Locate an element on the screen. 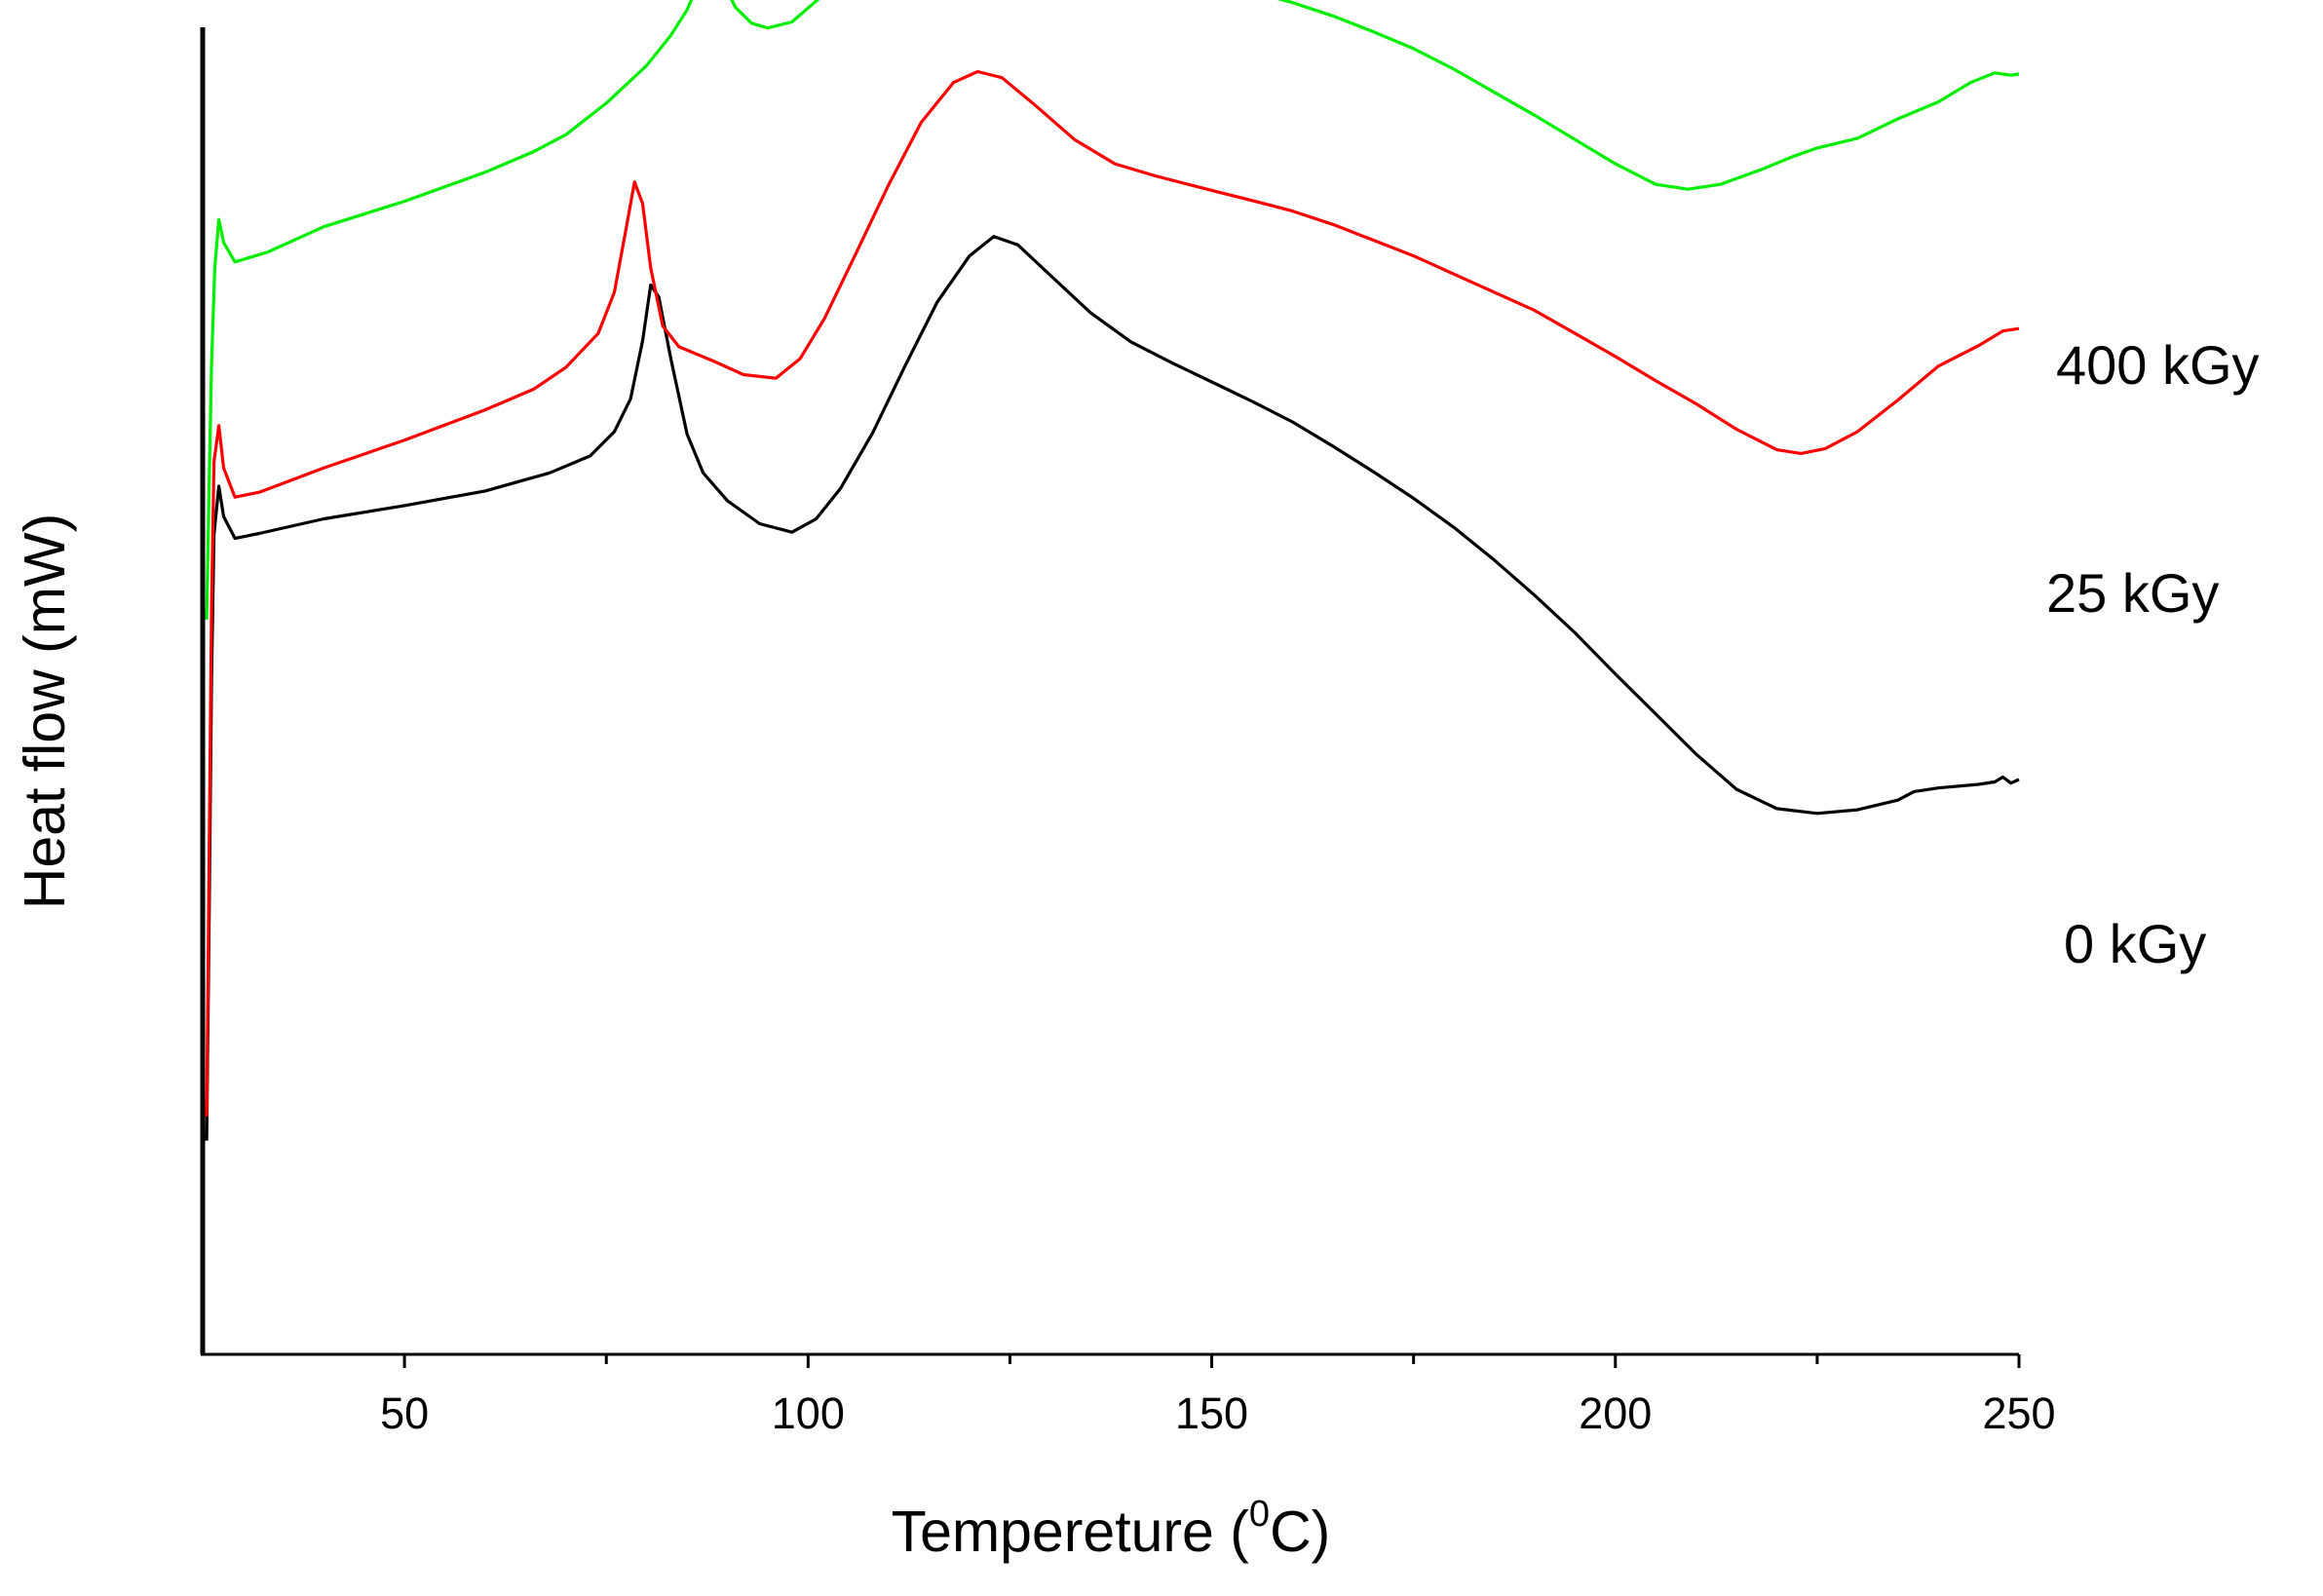 The height and width of the screenshot is (1596, 2323). x-ticks: 50 100 150 200 250 is located at coordinates (1218, 1396).